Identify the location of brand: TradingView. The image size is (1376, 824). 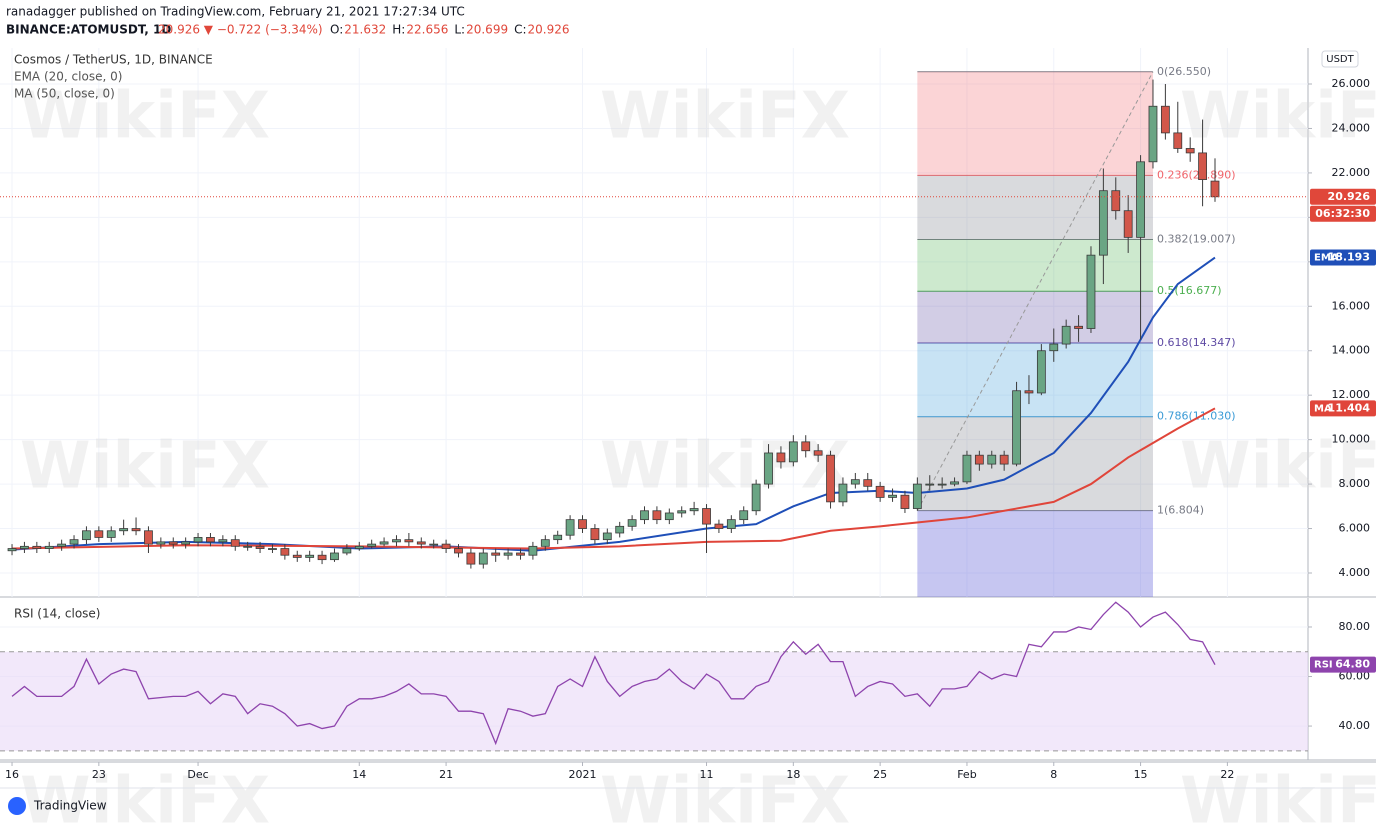
(70, 806).